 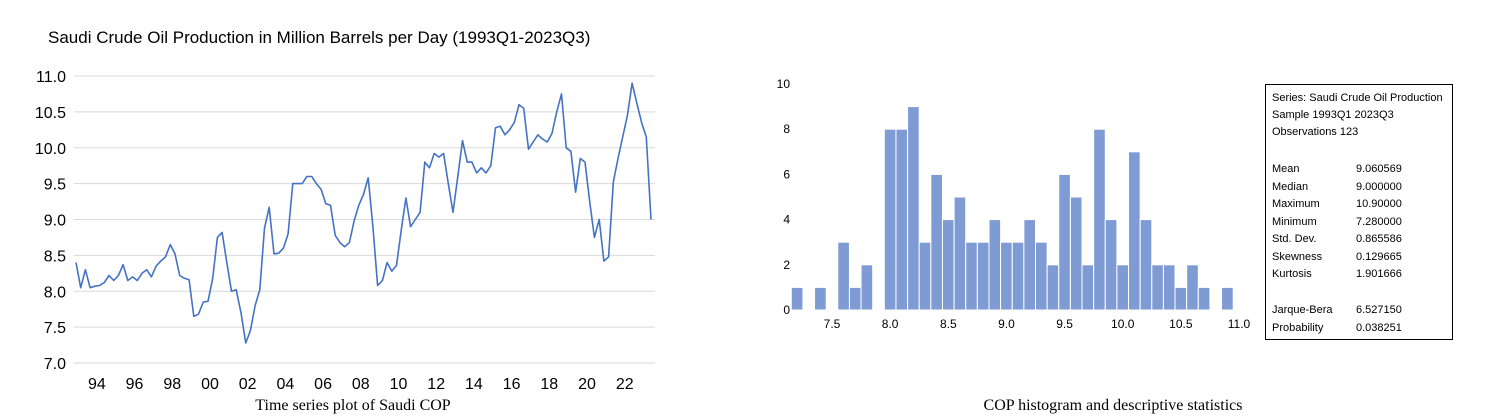 I want to click on time-series-caption: Time series plot of Saudi COP, so click(x=353, y=405).